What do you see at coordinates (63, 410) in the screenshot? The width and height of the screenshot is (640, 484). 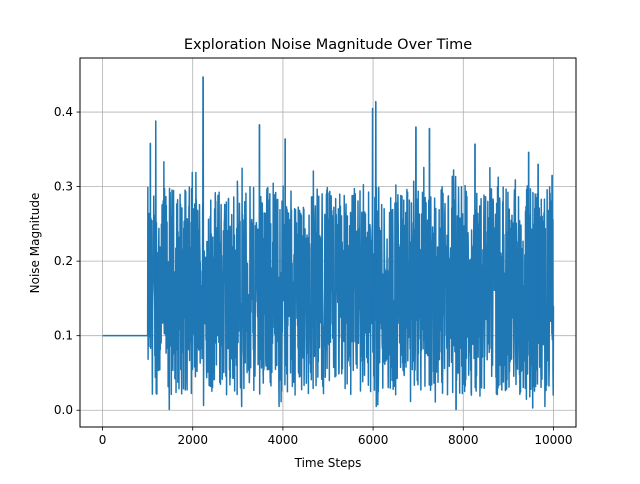 I see `y-tick-label: 0.0` at bounding box center [63, 410].